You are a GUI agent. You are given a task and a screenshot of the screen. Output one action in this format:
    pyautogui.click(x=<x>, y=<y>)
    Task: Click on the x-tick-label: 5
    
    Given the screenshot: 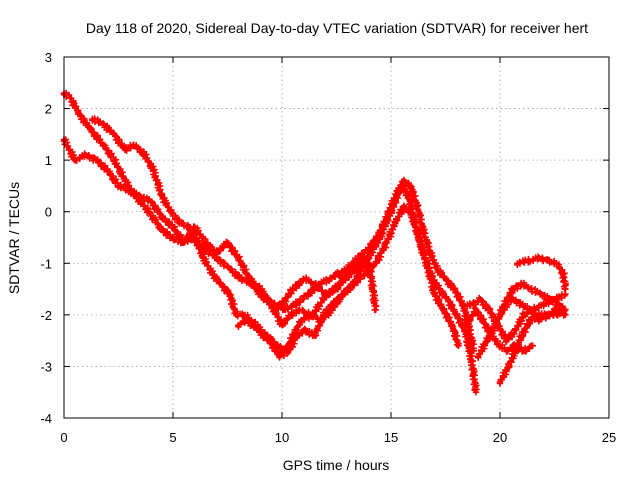 What is the action you would take?
    pyautogui.click(x=172, y=437)
    